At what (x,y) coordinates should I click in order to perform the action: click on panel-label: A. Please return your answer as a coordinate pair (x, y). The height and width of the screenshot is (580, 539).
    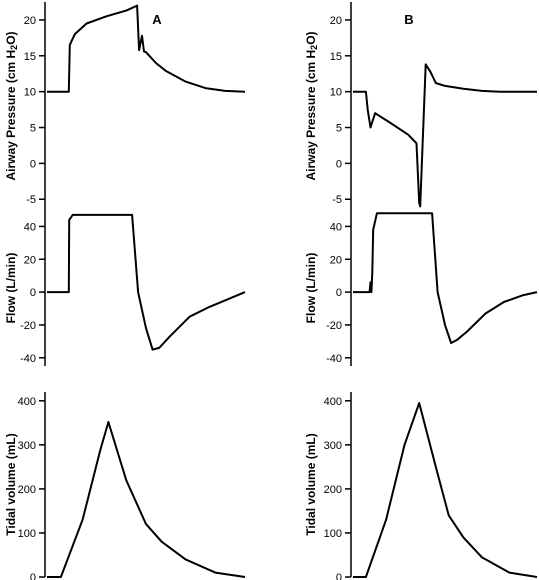
    Looking at the image, I should click on (157, 19).